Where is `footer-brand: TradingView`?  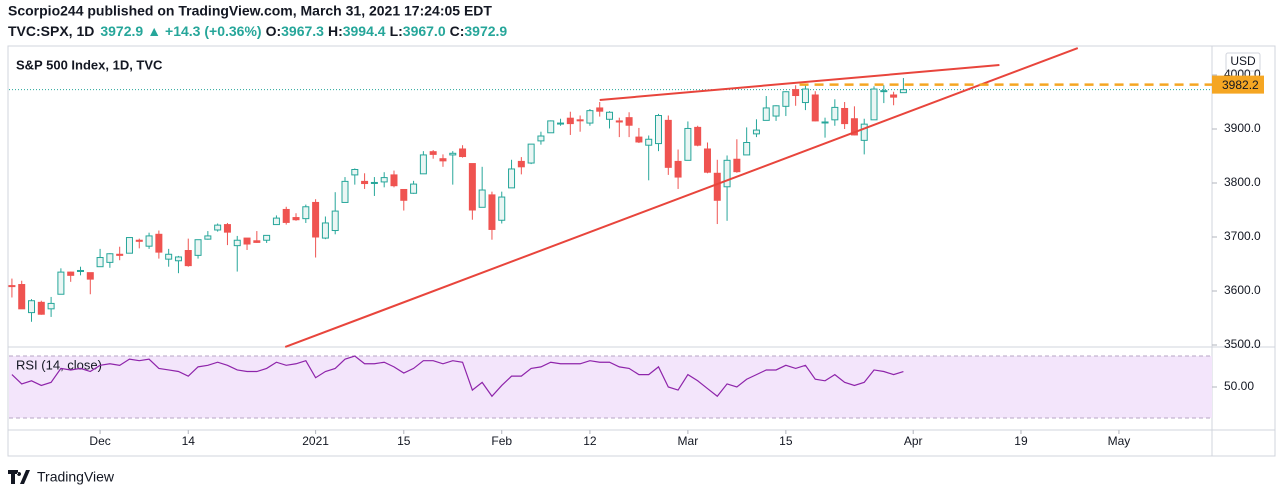 footer-brand: TradingView is located at coordinates (76, 477).